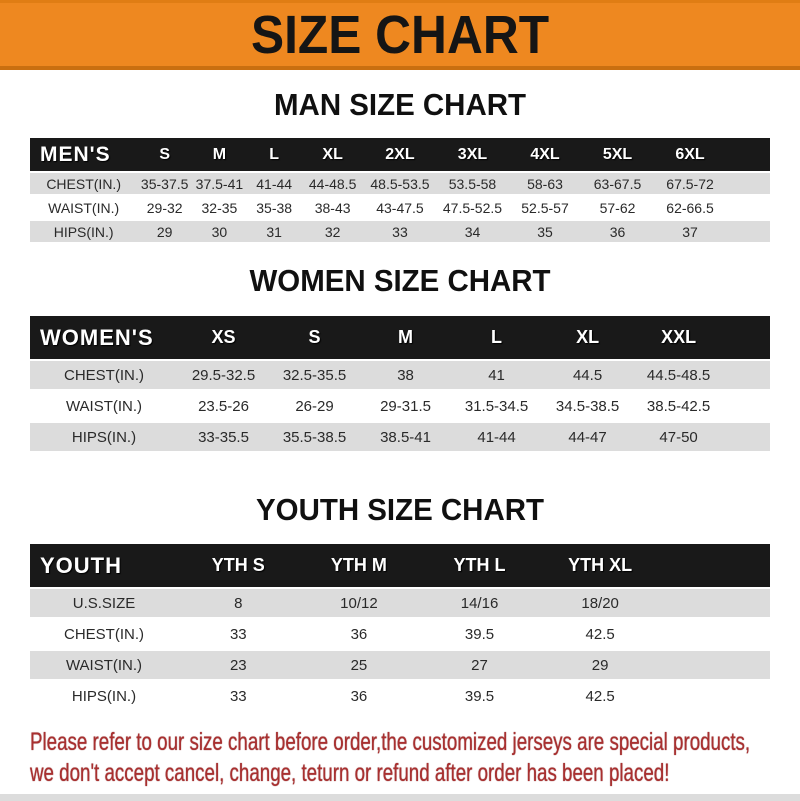 The height and width of the screenshot is (801, 800). What do you see at coordinates (479, 566) in the screenshot?
I see `column-header: YTH L` at bounding box center [479, 566].